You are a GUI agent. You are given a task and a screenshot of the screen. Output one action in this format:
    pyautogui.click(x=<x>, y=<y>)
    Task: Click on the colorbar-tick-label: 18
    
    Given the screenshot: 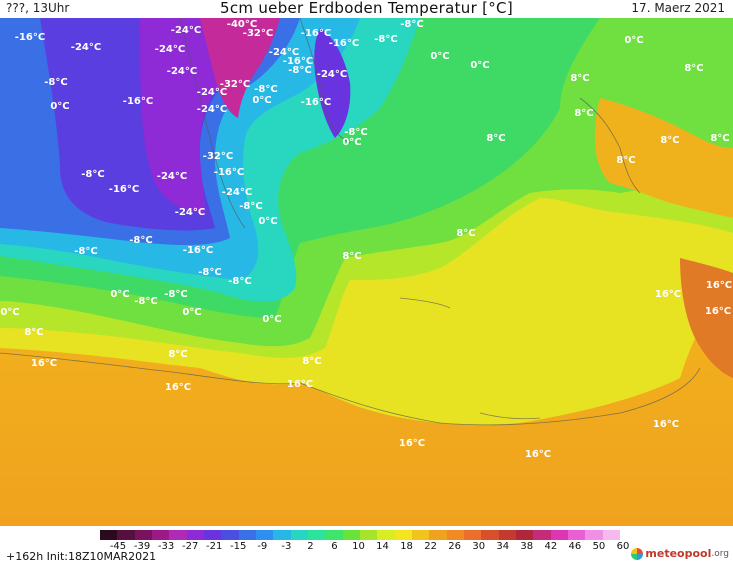 What is the action you would take?
    pyautogui.click(x=406, y=546)
    